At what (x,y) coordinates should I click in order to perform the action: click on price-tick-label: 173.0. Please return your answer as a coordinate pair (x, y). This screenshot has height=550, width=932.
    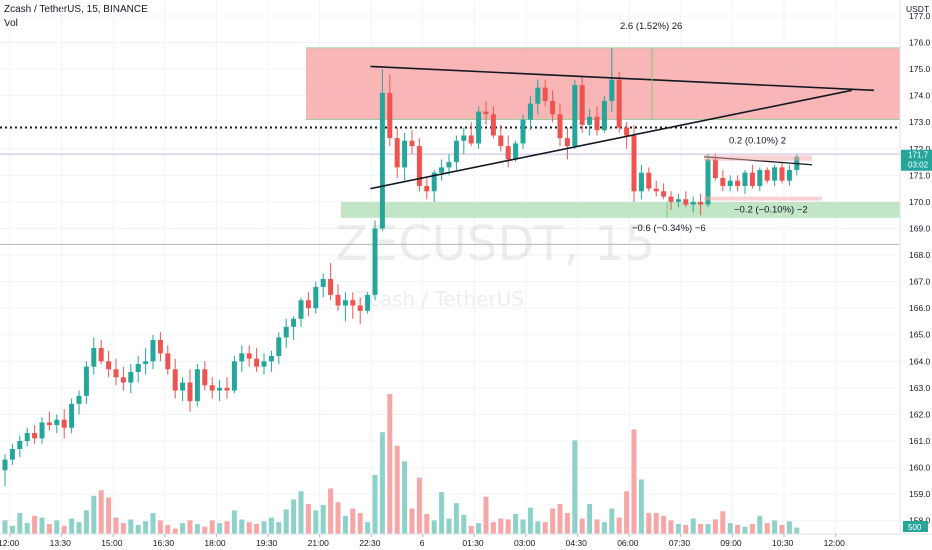
    Looking at the image, I should click on (920, 122).